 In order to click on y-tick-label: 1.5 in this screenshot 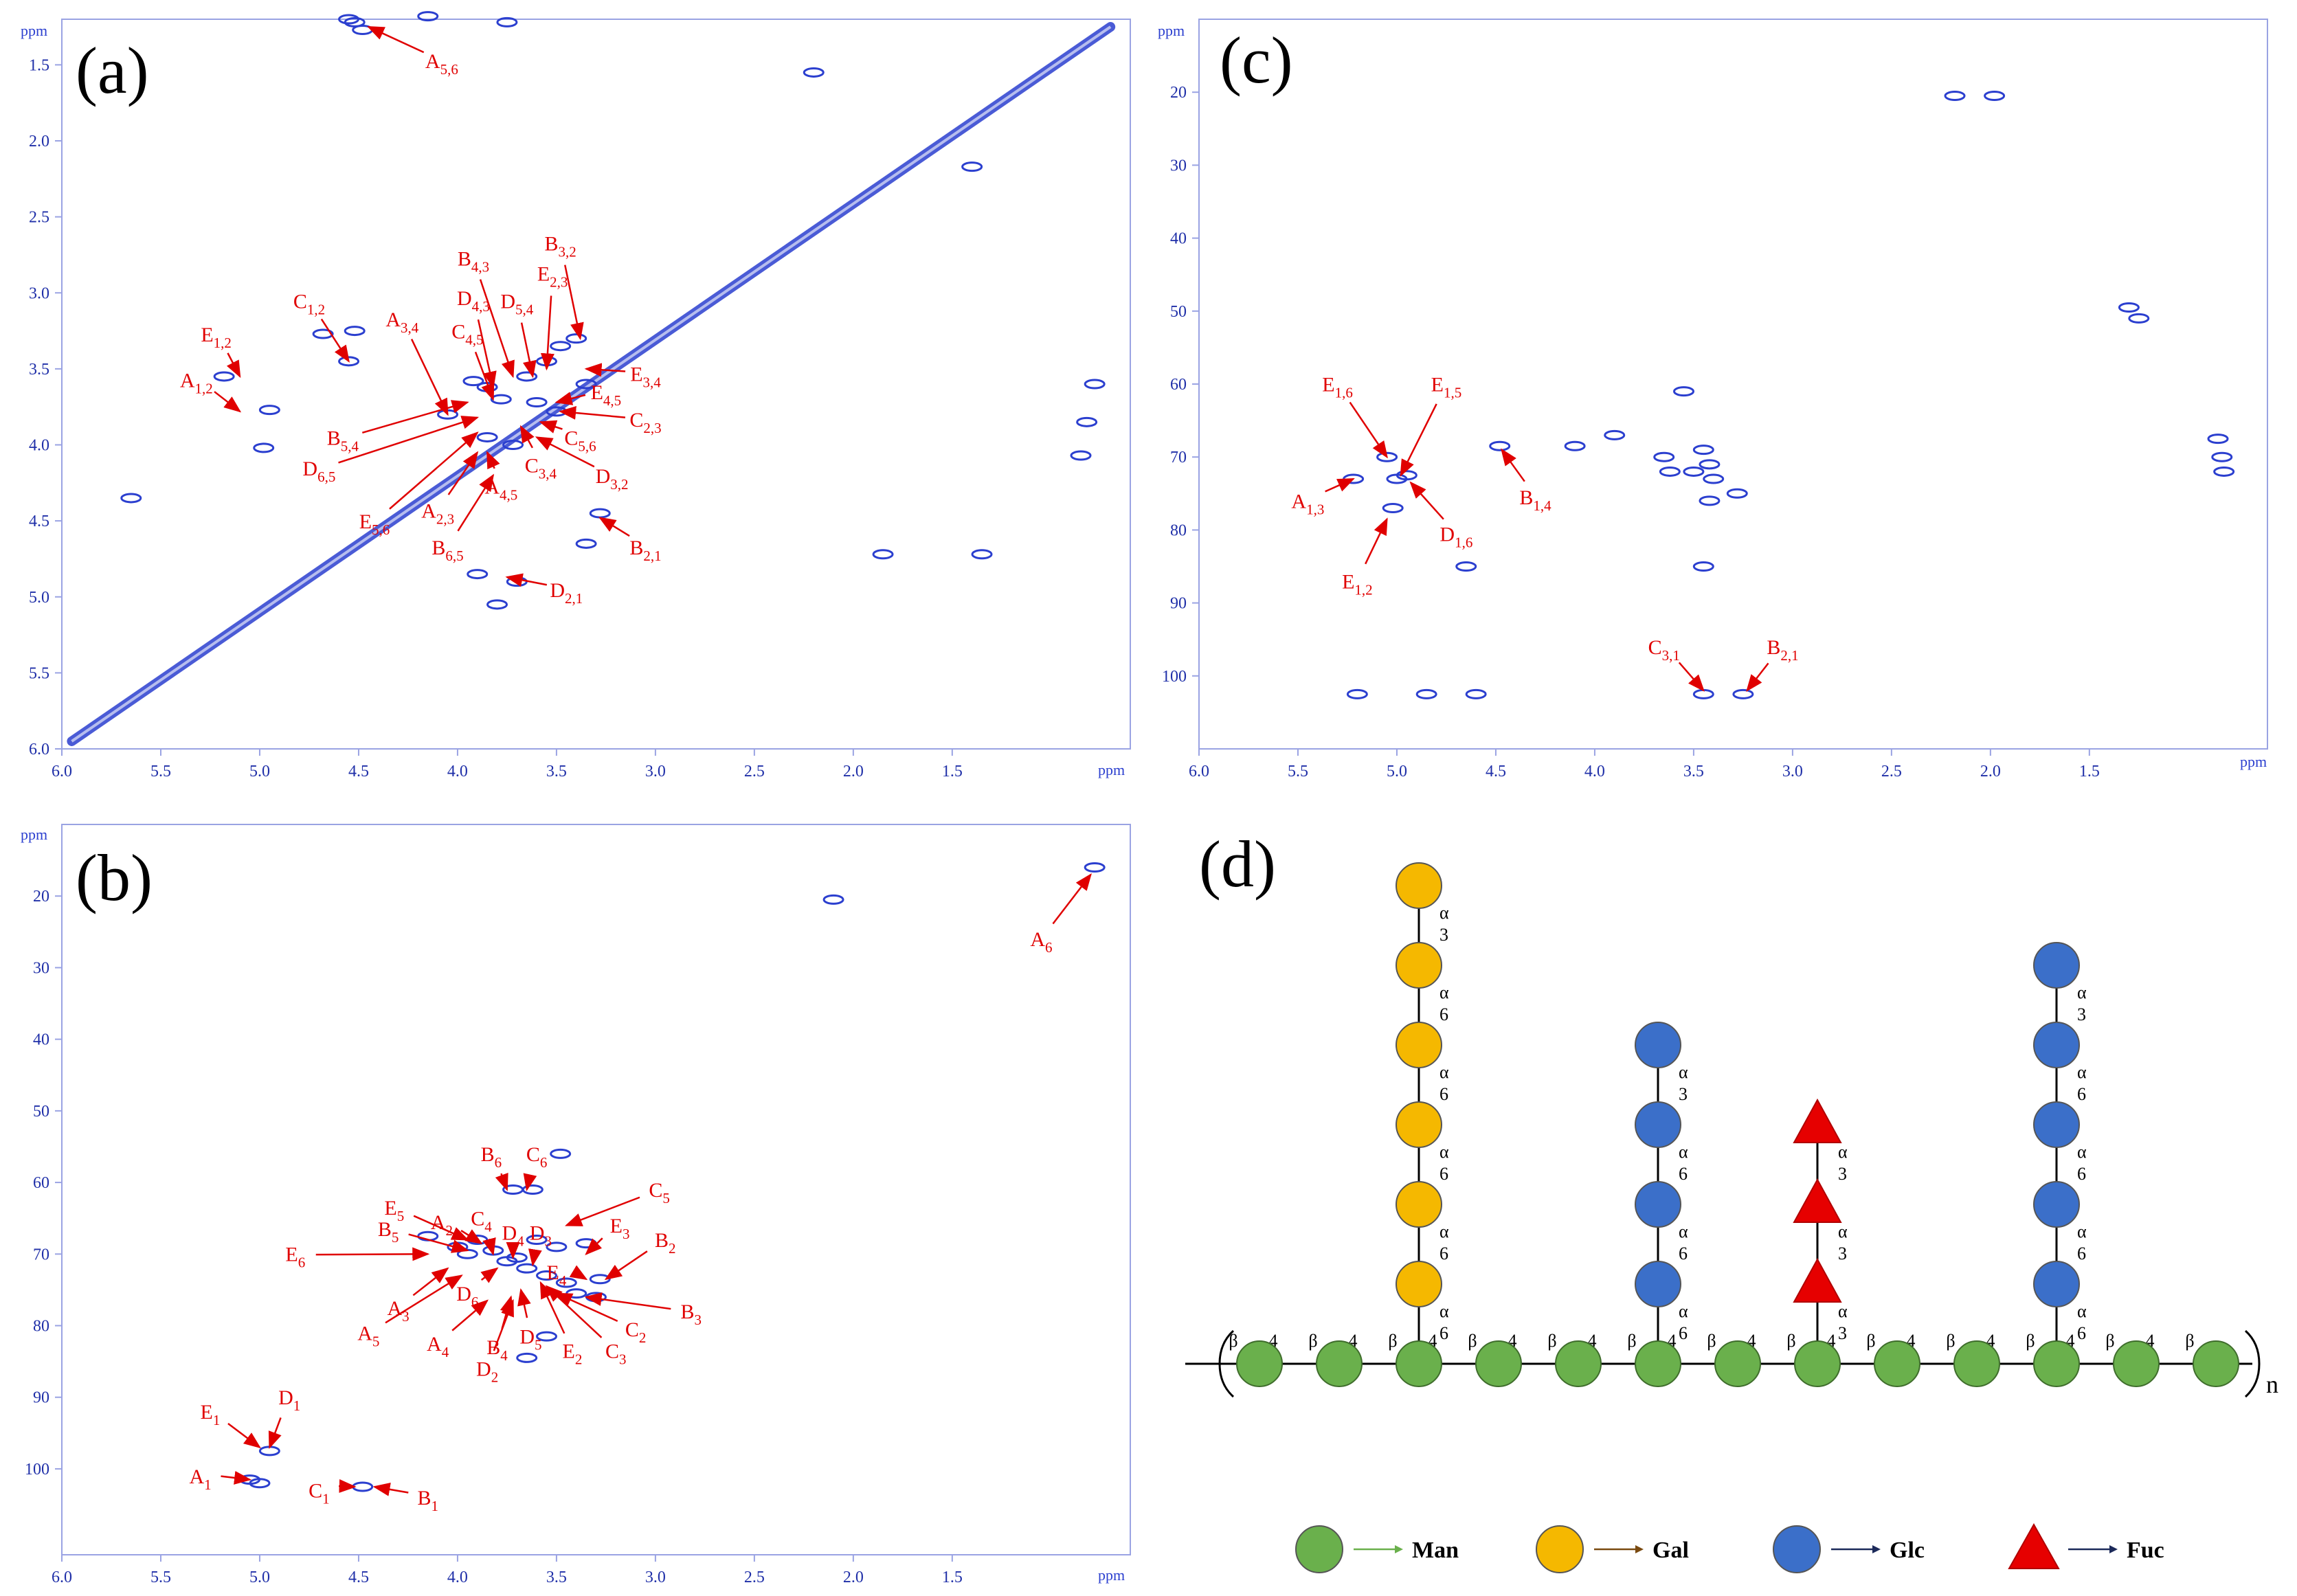, I will do `click(39, 65)`.